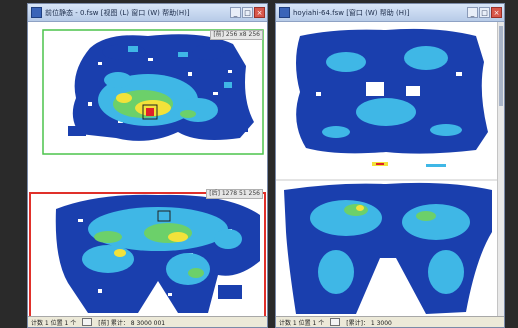  Describe the element at coordinates (500, 170) in the screenshot. I see `right-vertical-scrollbar` at that location.